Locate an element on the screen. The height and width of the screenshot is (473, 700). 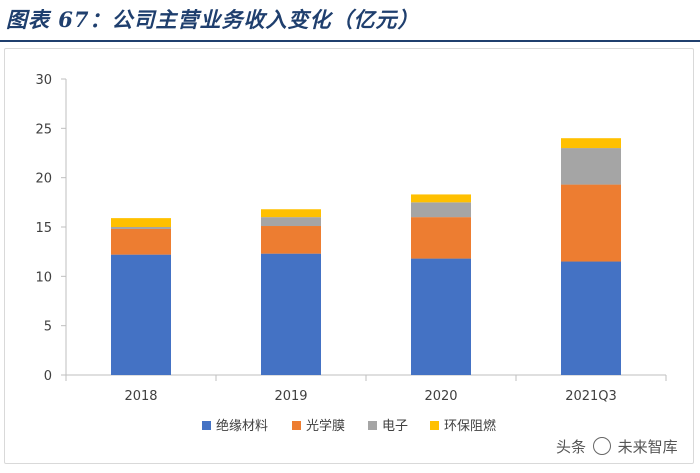
watermark-logo-icon is located at coordinates (601, 446).